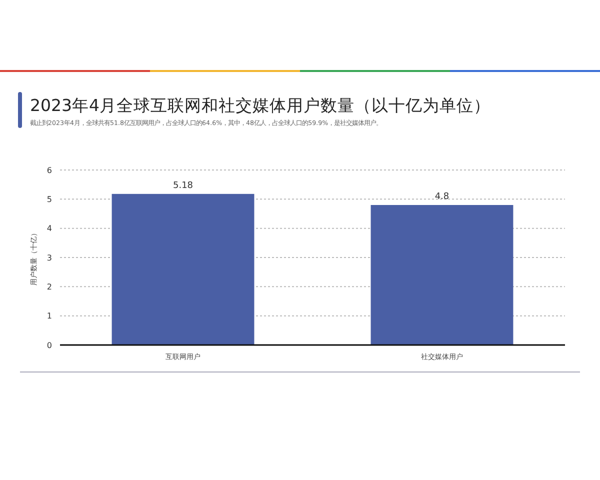 The width and height of the screenshot is (600, 480). I want to click on y-tick-label: 5, so click(49, 199).